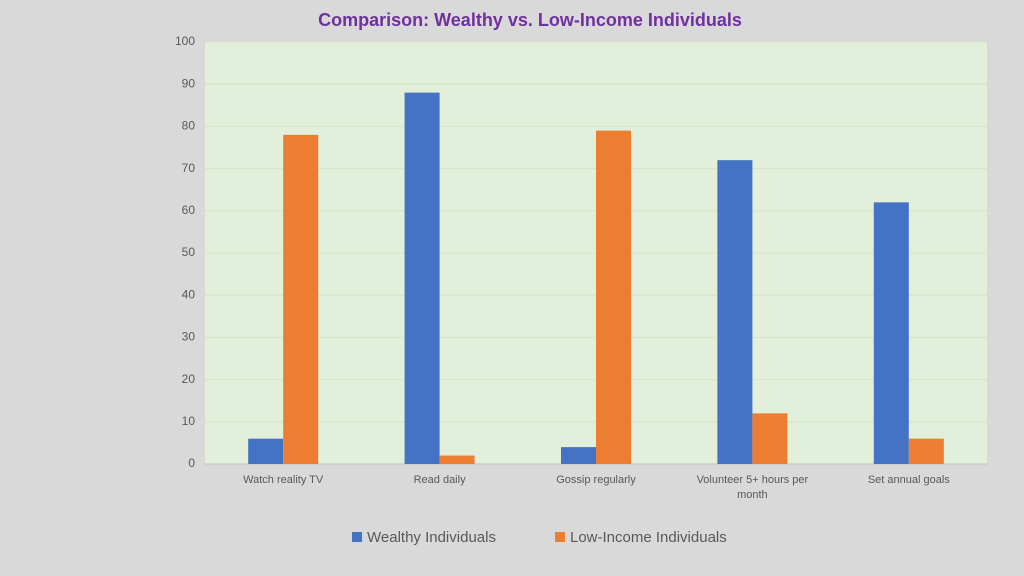 The width and height of the screenshot is (1024, 576). What do you see at coordinates (431, 537) in the screenshot?
I see `legend-label: Wealthy Individuals` at bounding box center [431, 537].